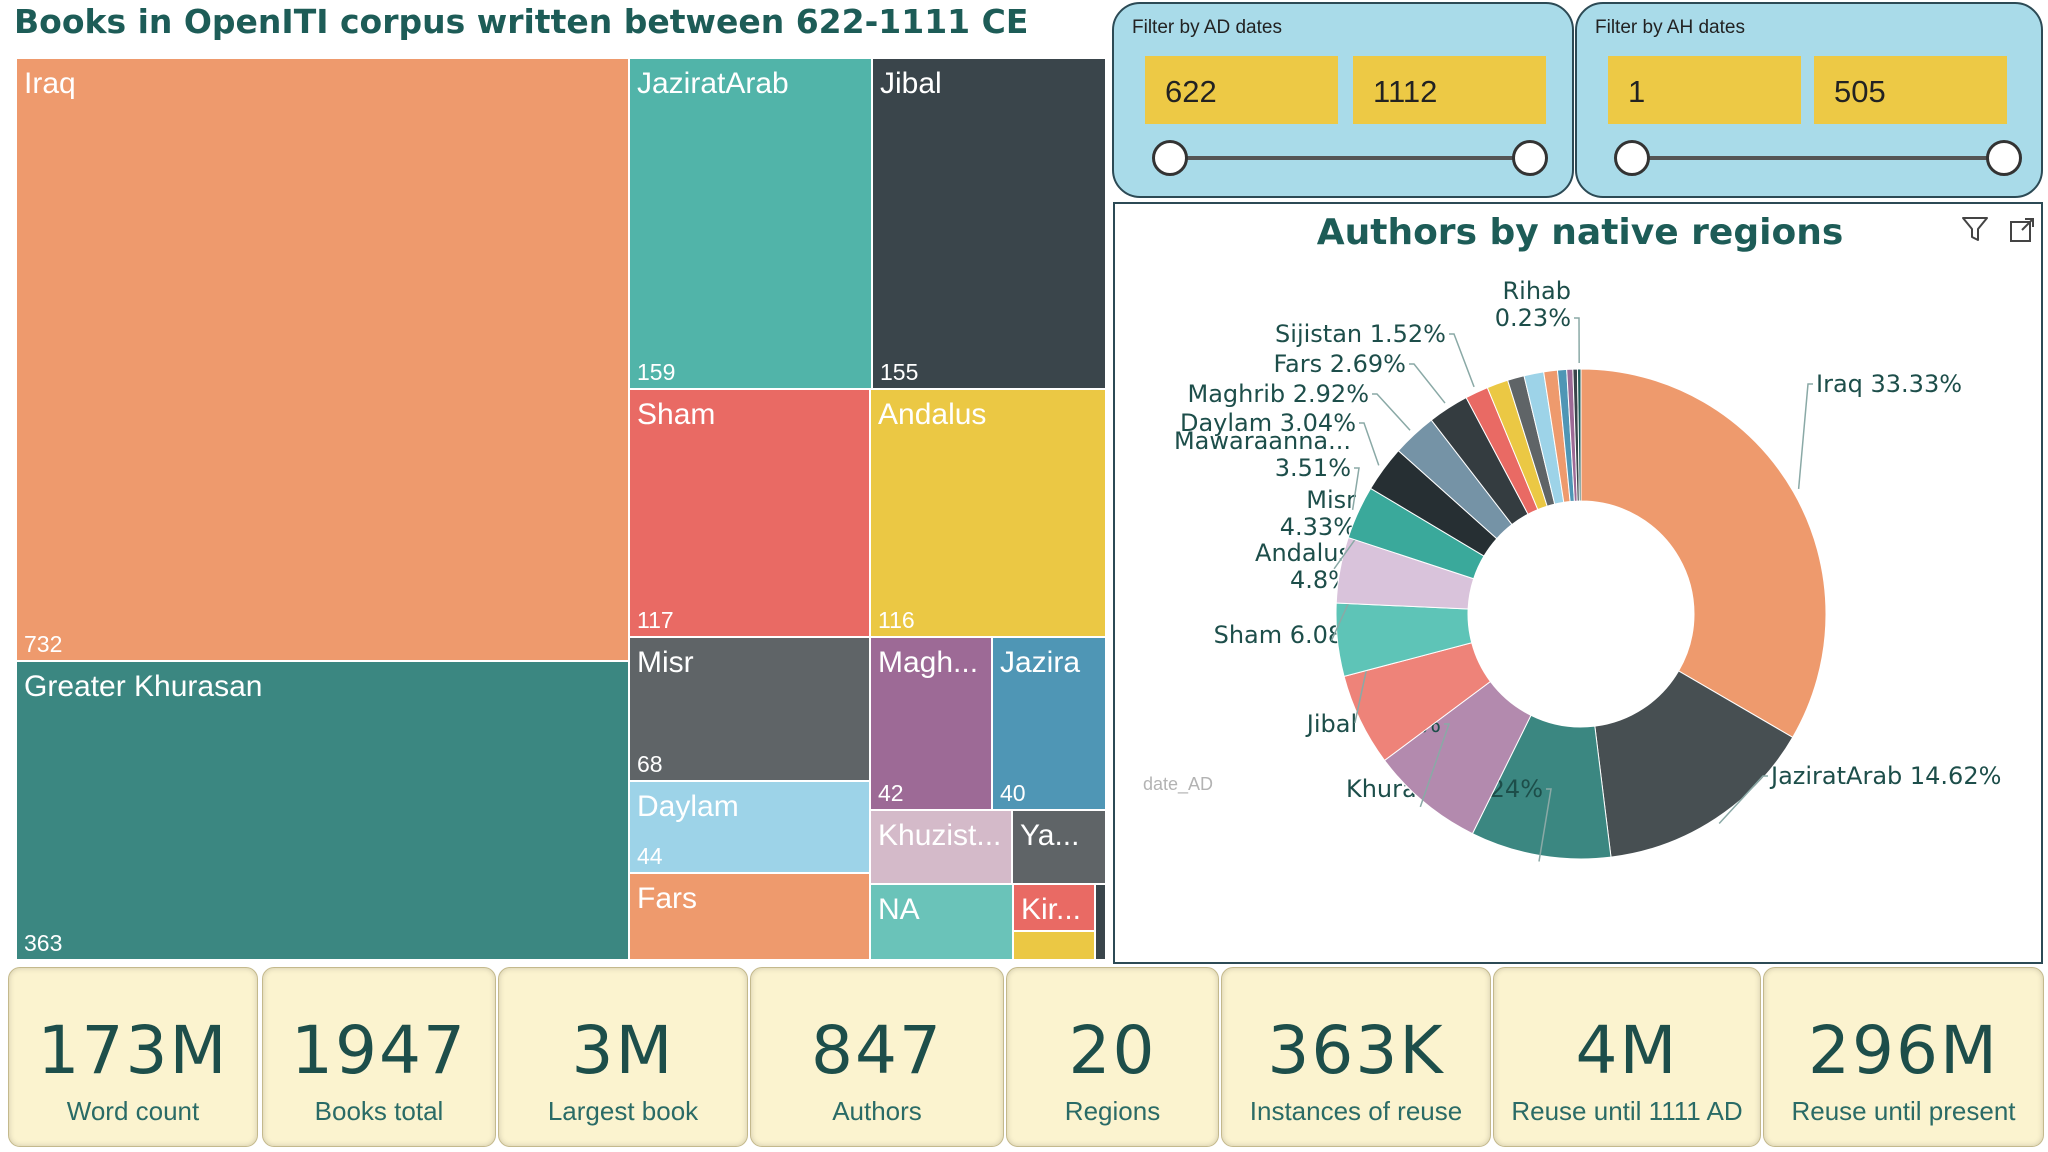 The height and width of the screenshot is (1152, 2048). What do you see at coordinates (1704, 90) in the screenshot?
I see `ah-min-input: 1` at bounding box center [1704, 90].